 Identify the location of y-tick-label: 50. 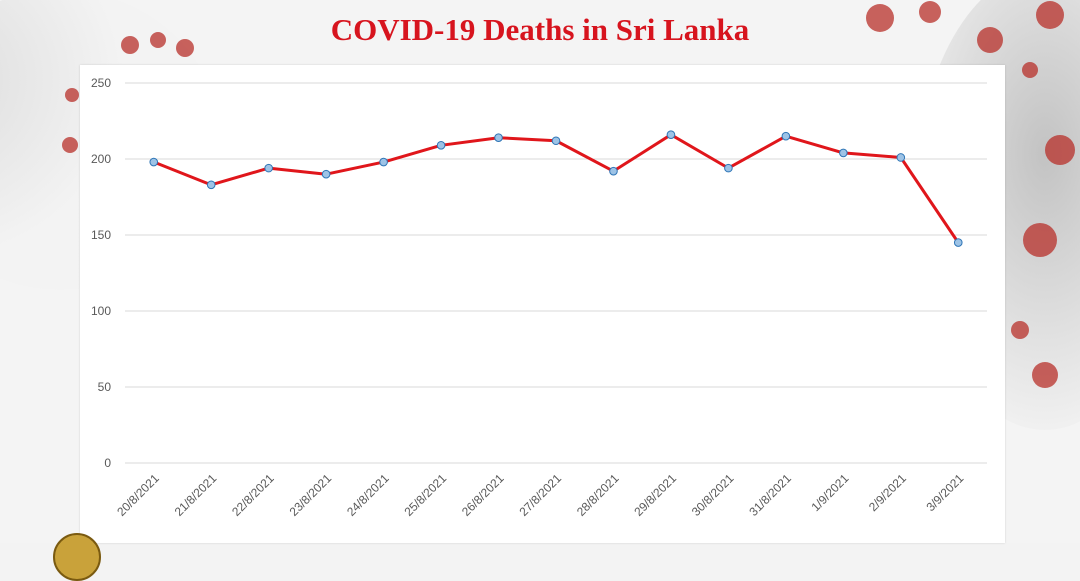
(105, 387).